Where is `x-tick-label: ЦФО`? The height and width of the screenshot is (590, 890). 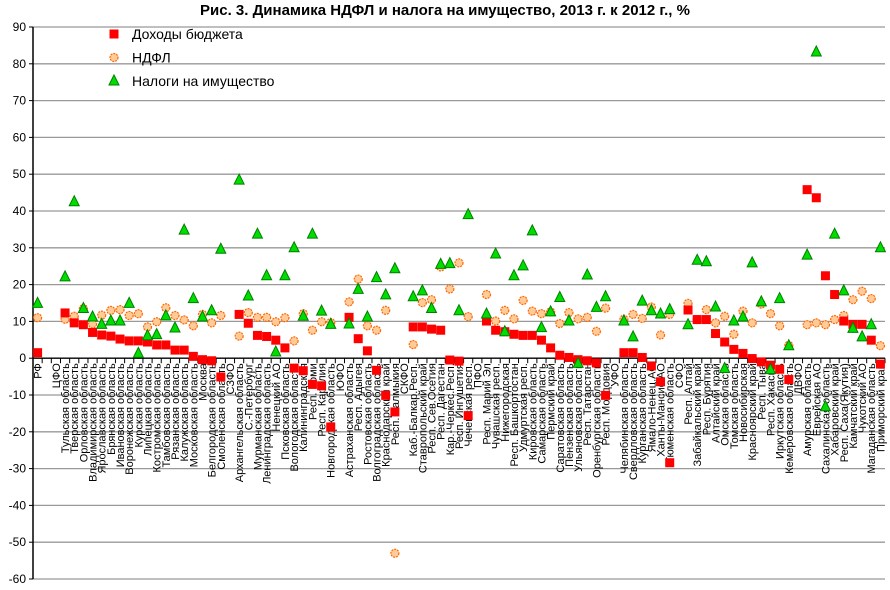
x-tick-label: ЦФО is located at coordinates (57, 376).